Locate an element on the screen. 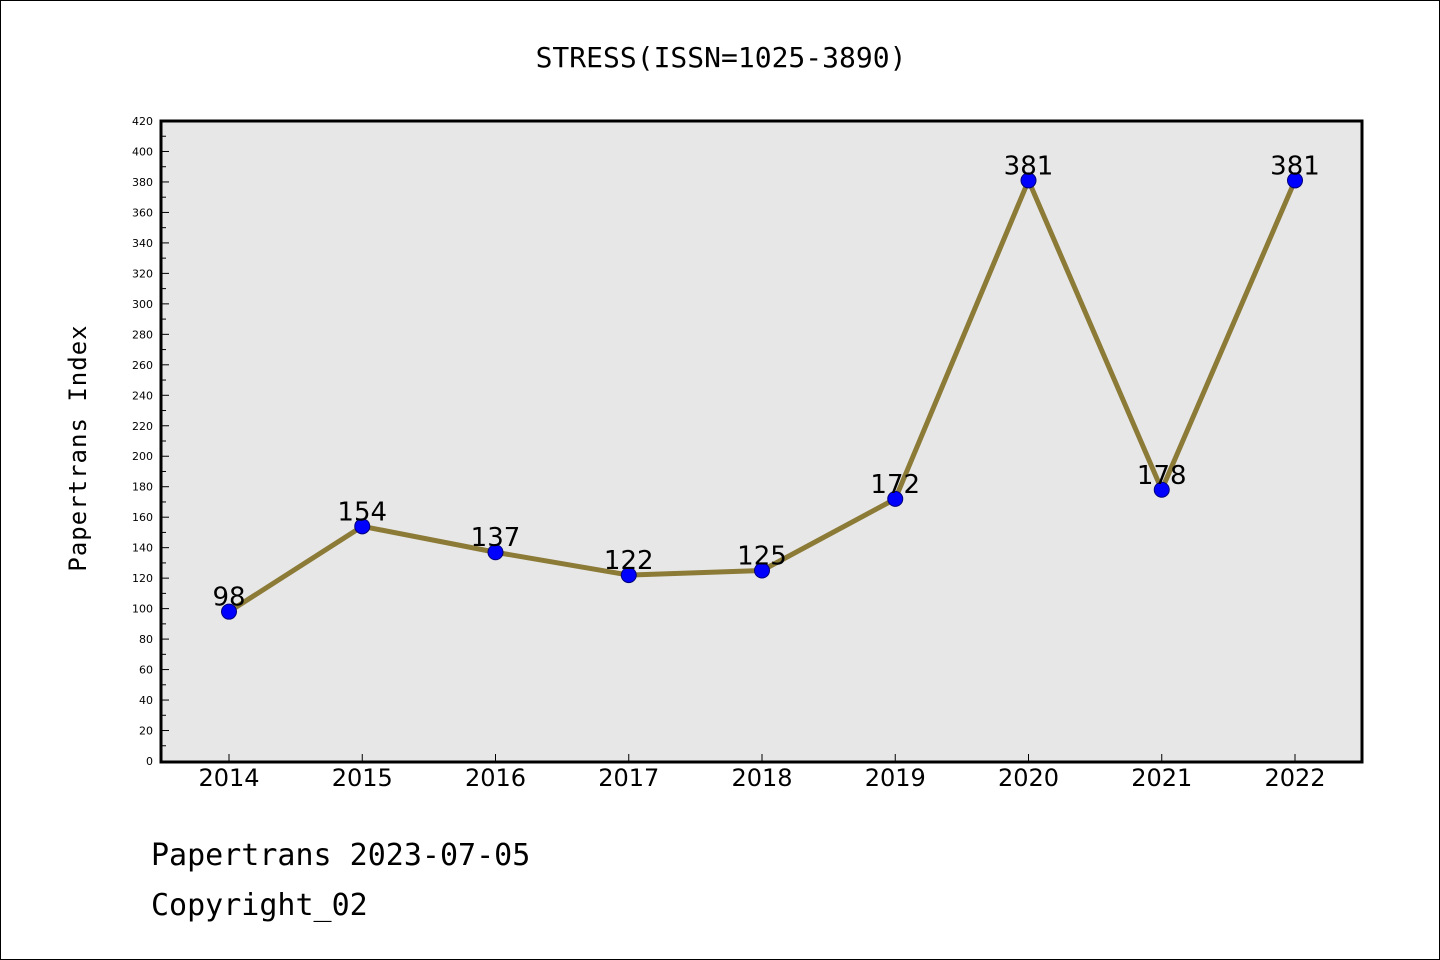  y-axis-label: Papertrans Index is located at coordinates (78, 447).